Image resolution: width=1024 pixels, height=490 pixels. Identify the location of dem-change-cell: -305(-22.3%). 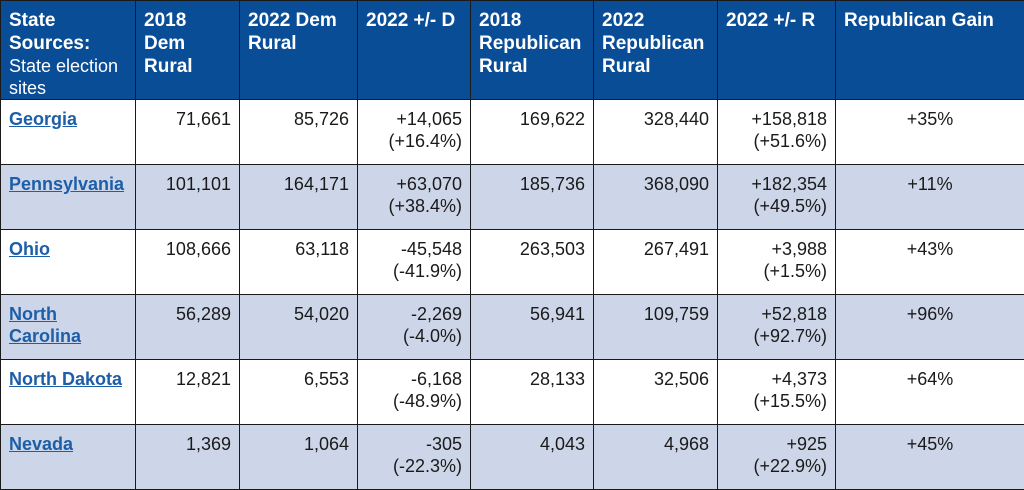
(414, 457).